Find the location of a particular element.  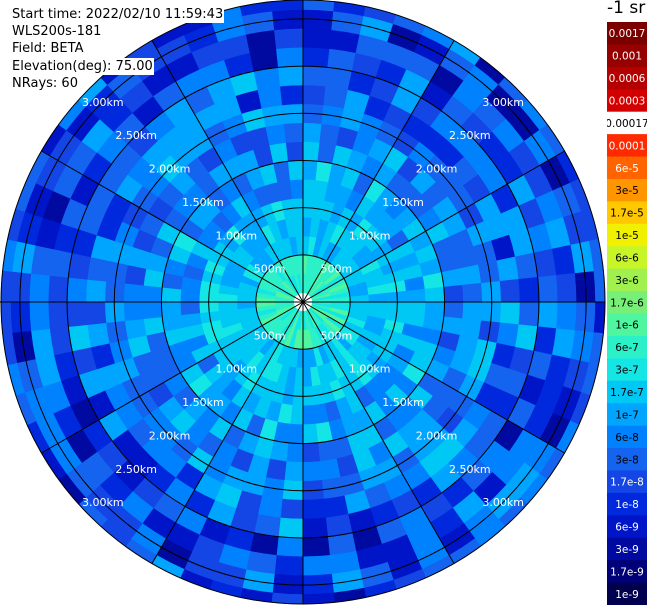

colorbar-label: 1.7e-8 is located at coordinates (627, 483).